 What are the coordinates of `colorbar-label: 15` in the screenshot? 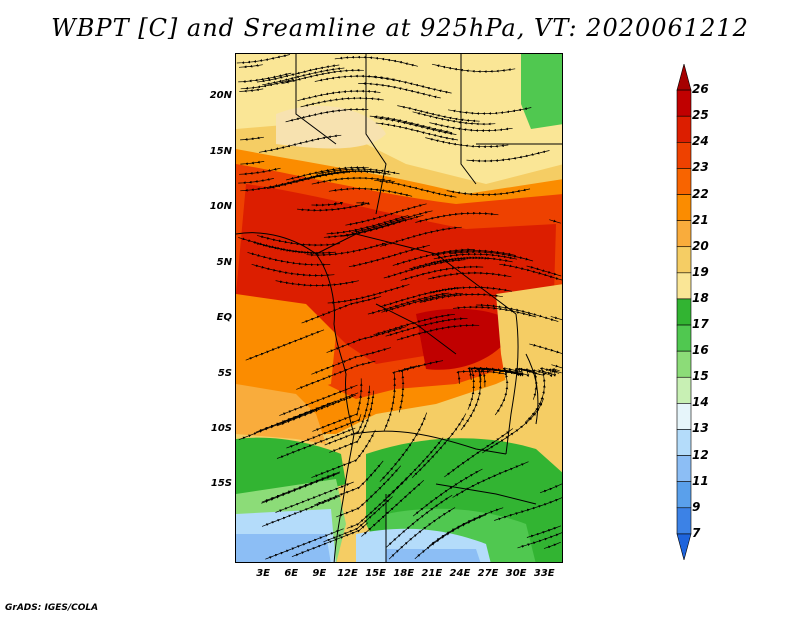 It's located at (700, 376).